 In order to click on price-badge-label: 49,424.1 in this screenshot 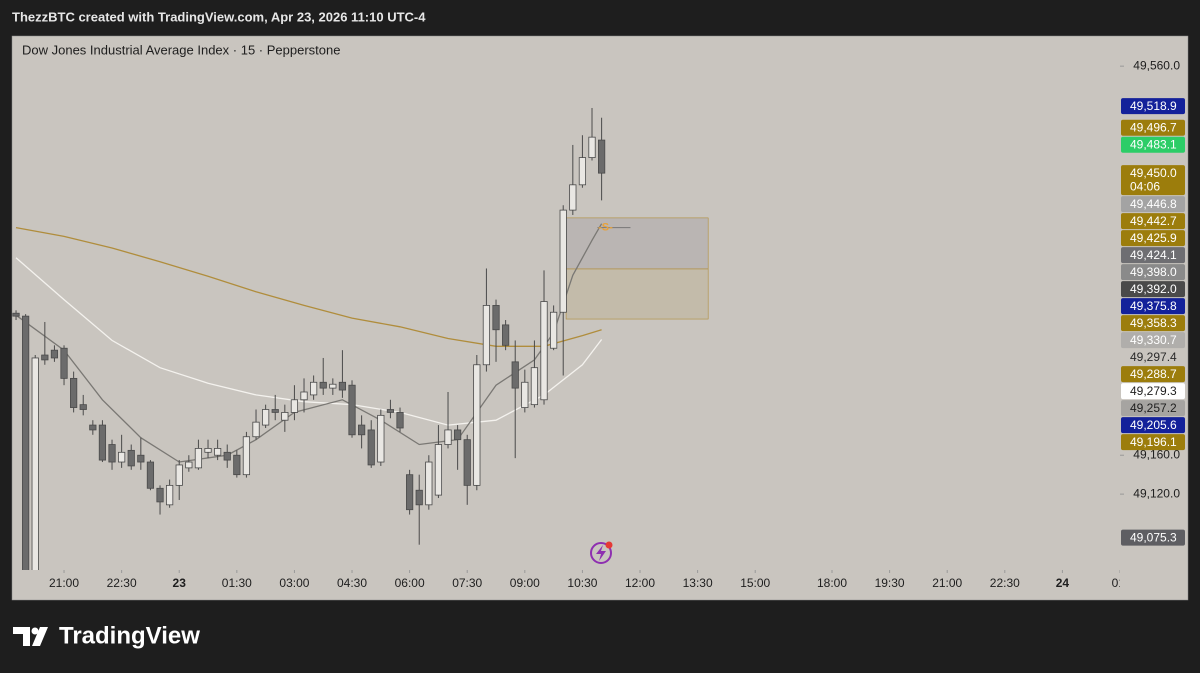, I will do `click(1153, 255)`.